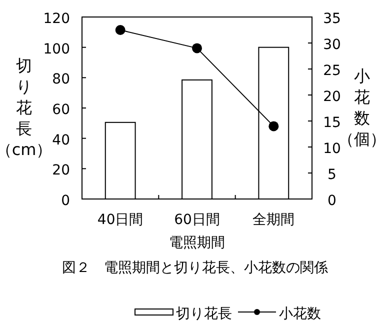 This screenshot has height=329, width=387. Describe the element at coordinates (273, 220) in the screenshot. I see `x-tick-label: 全期間` at that location.